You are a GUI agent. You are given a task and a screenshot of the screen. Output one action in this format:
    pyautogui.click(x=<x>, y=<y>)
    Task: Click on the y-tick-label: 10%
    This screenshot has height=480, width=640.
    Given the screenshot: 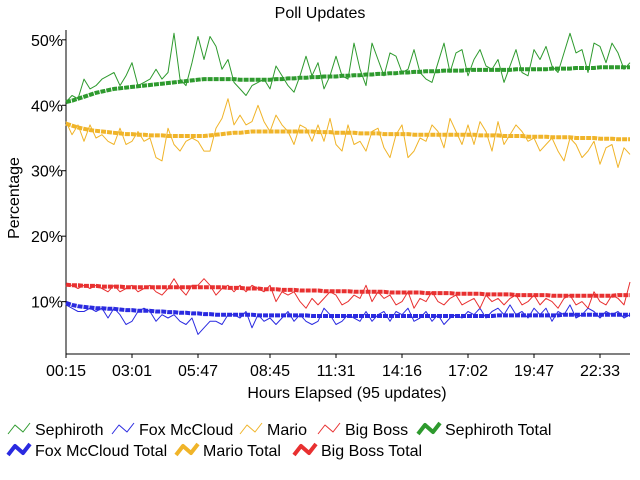 What is the action you would take?
    pyautogui.click(x=47, y=303)
    